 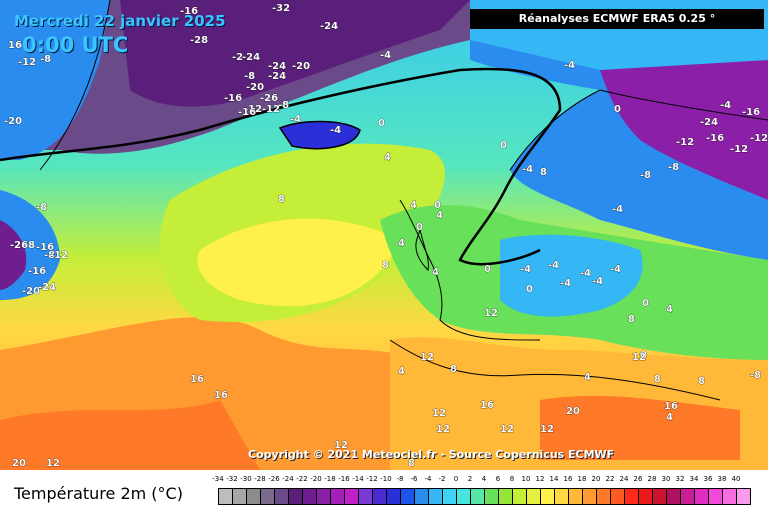 I want to click on isotherm-label: 12, so click(x=547, y=429).